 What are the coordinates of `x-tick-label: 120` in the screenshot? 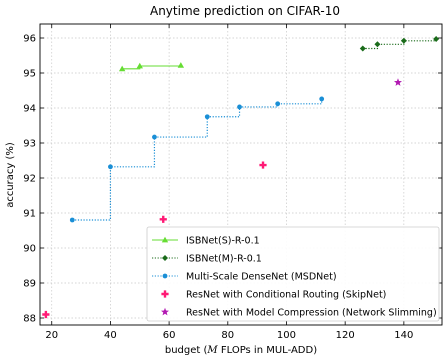 It's located at (345, 335).